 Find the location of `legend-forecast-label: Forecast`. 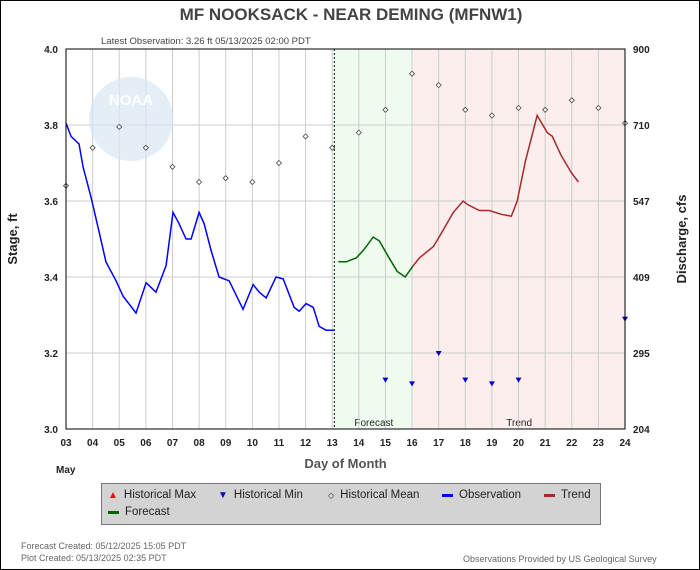

legend-forecast-label: Forecast is located at coordinates (147, 512).